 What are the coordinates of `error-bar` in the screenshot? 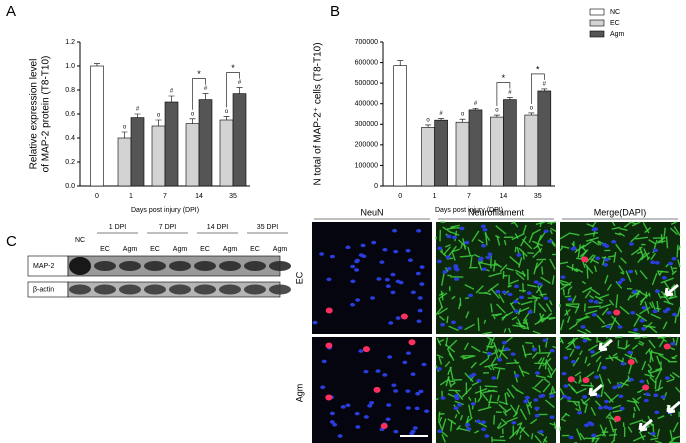 It's located at (171, 98).